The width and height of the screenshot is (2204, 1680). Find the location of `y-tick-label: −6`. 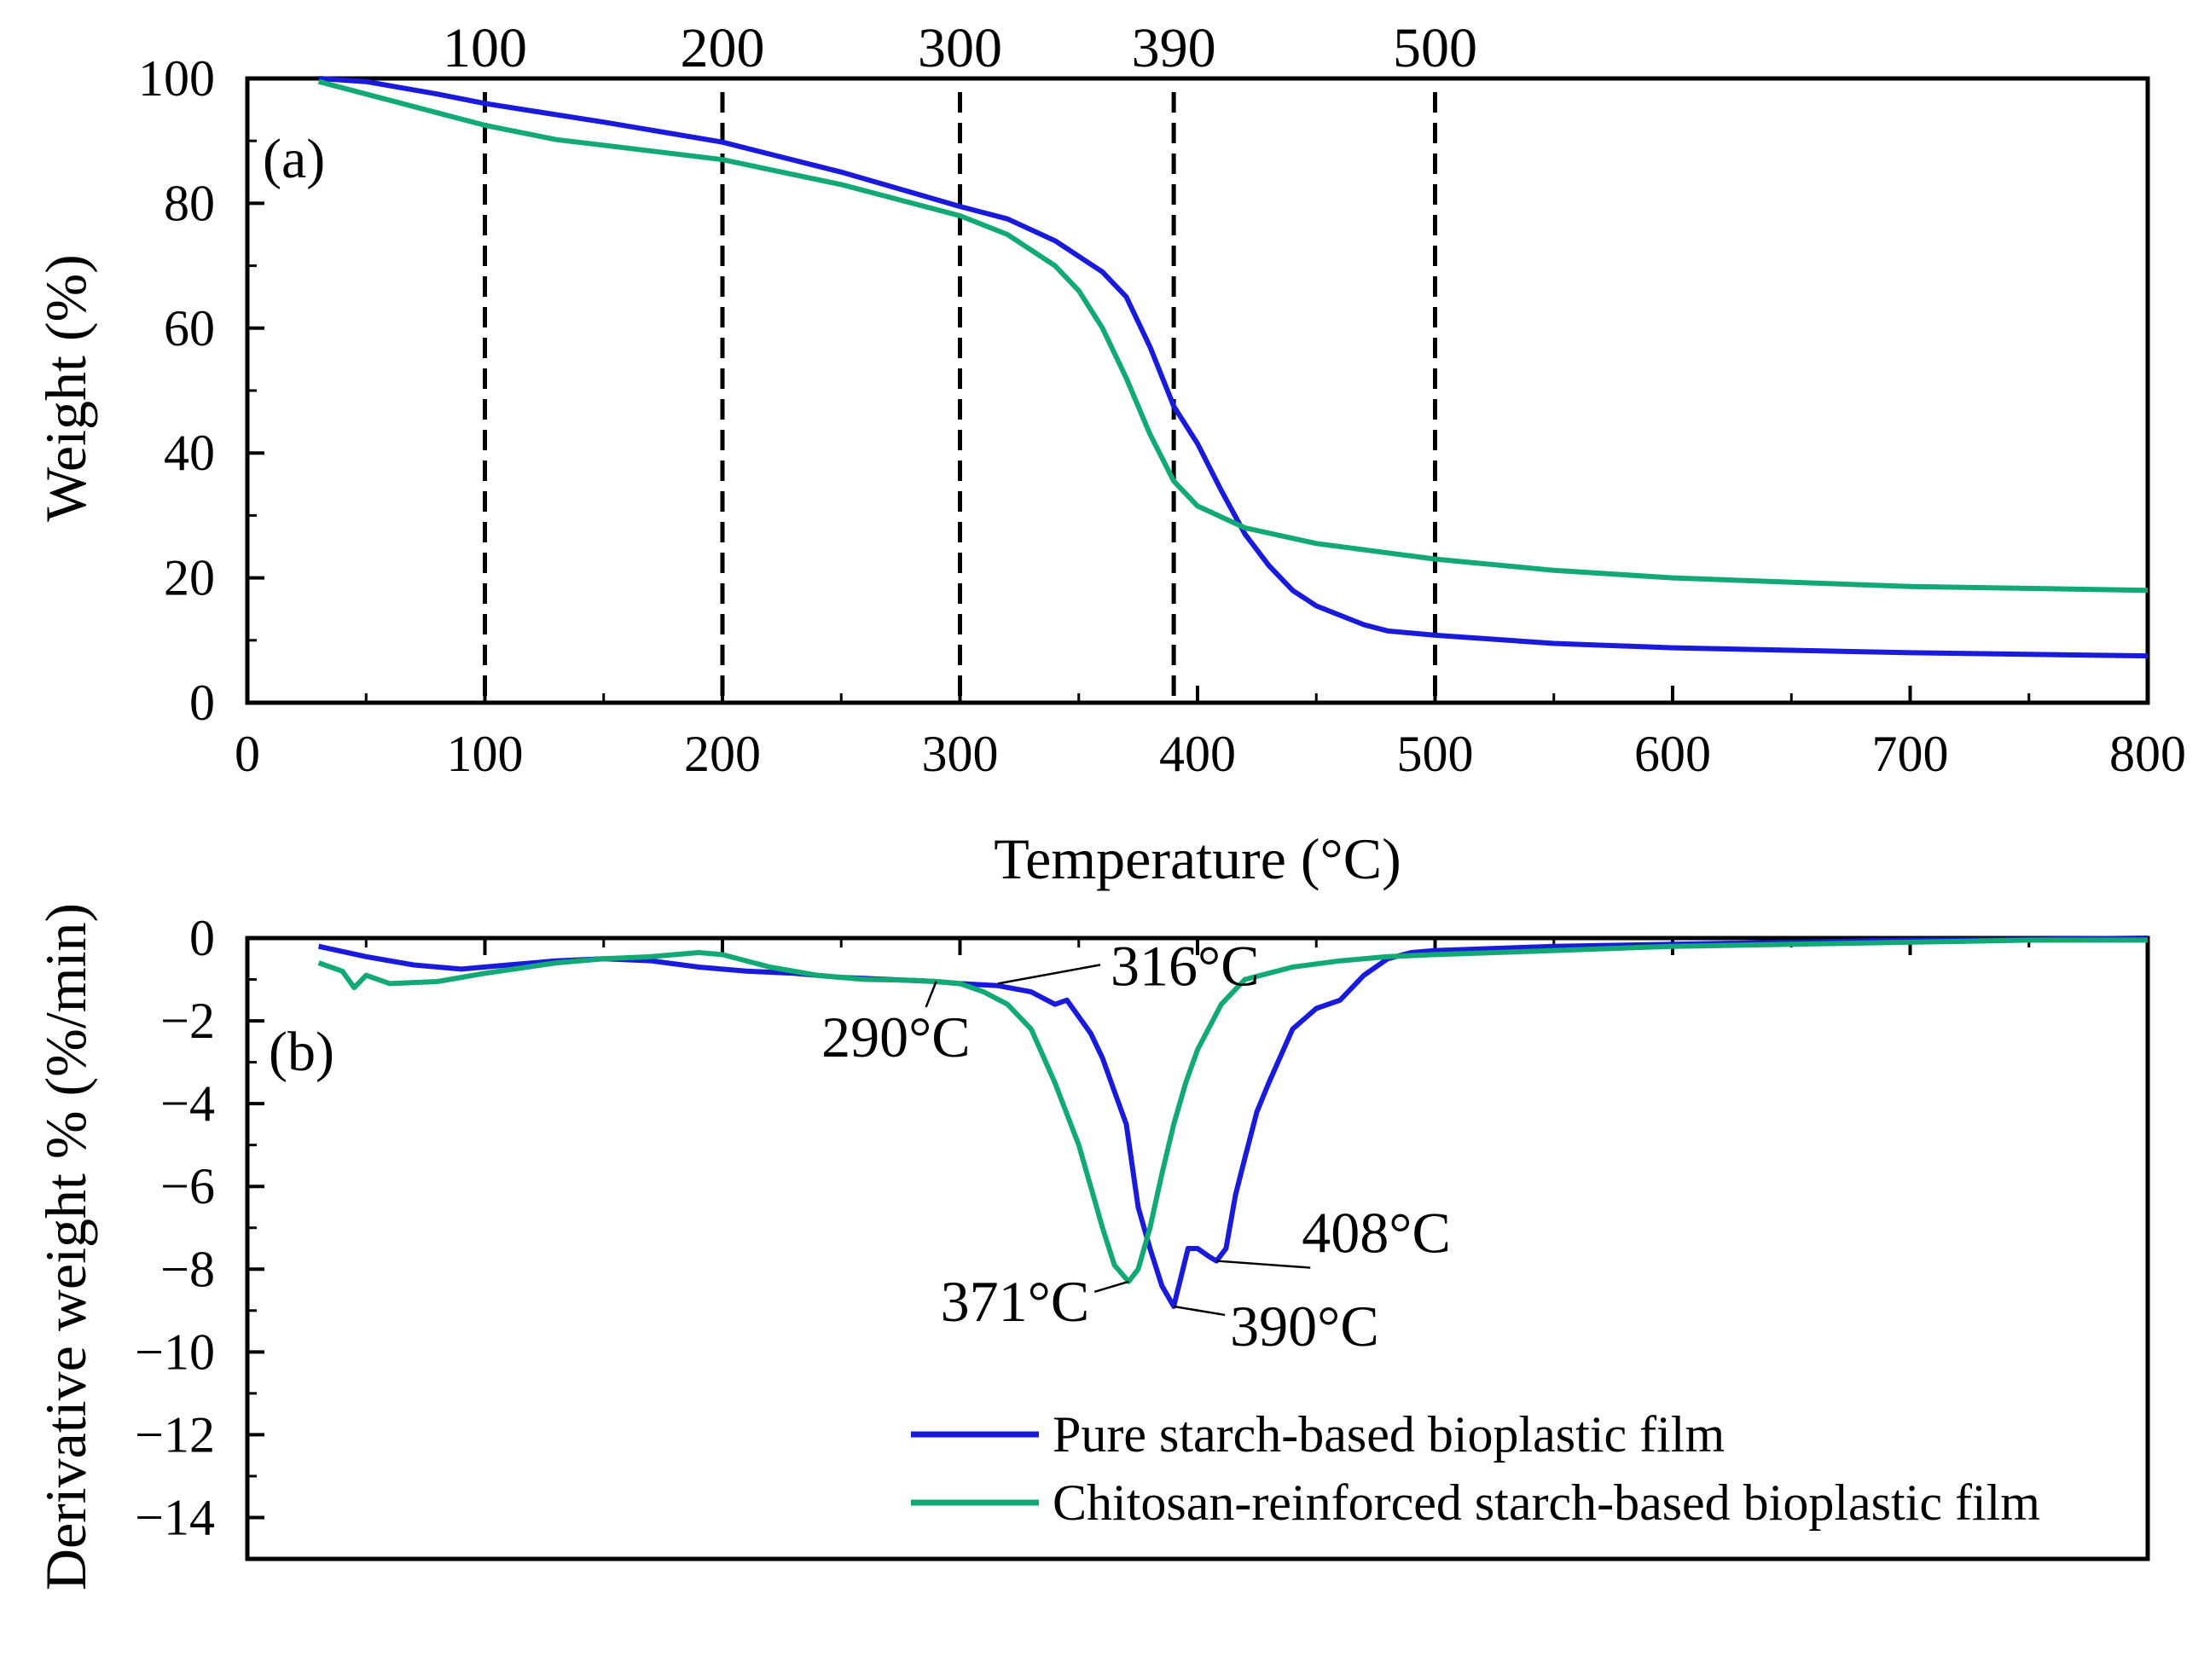

y-tick-label: −6 is located at coordinates (187, 1186).